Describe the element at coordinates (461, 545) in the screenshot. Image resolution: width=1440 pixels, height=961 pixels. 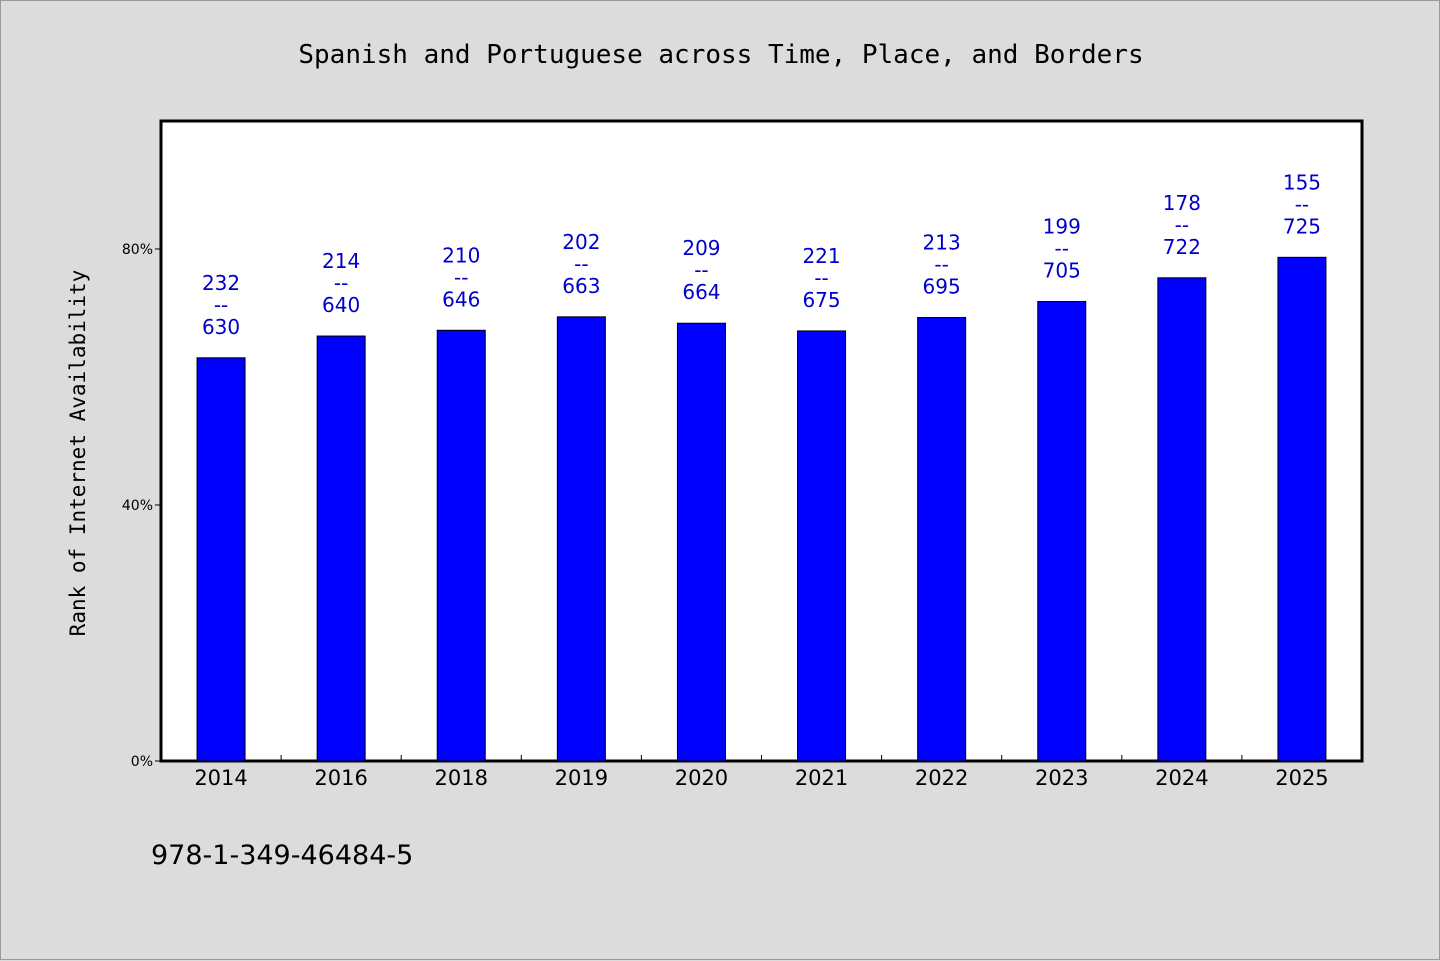
I see `bar-2018` at that location.